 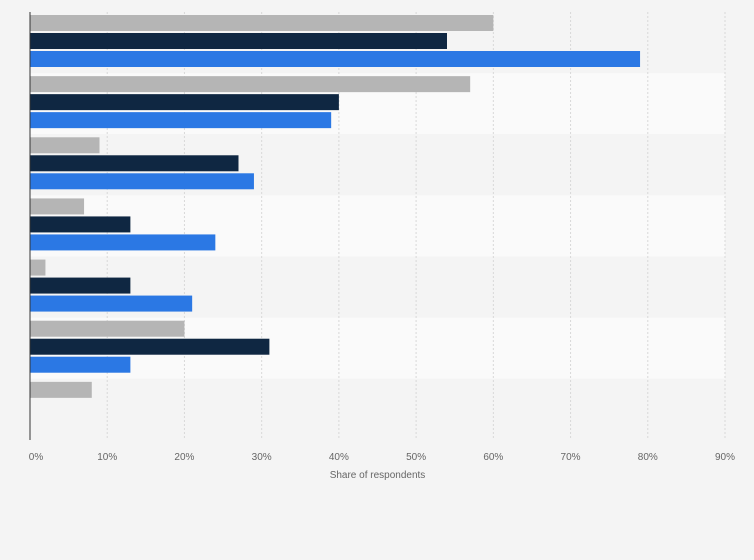 I want to click on x-tick-label: 50%, so click(x=416, y=457).